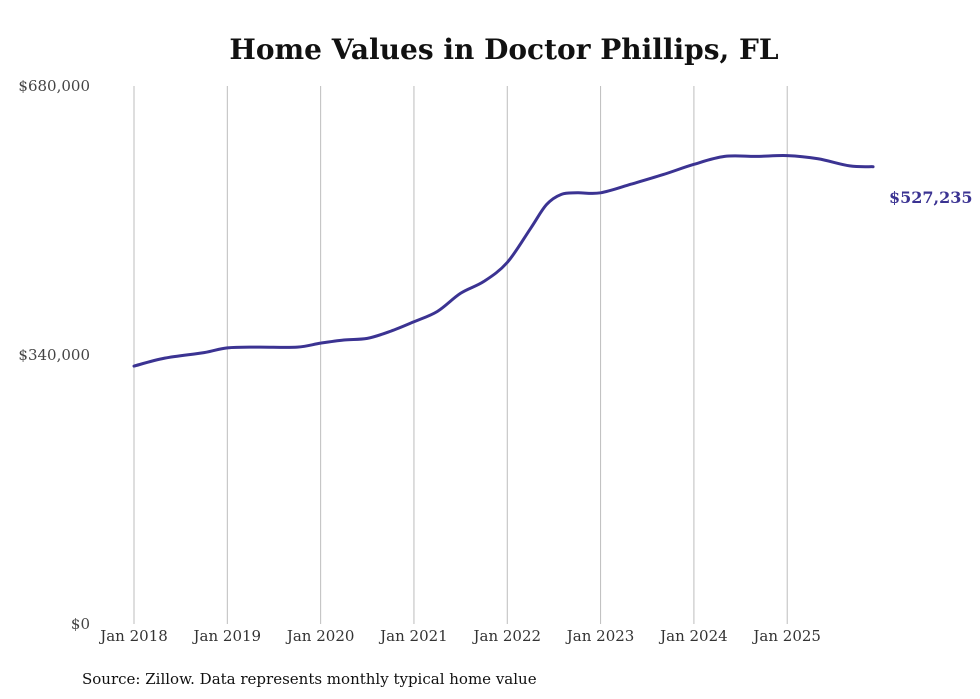 Image resolution: width=980 pixels, height=699 pixels. Describe the element at coordinates (413, 636) in the screenshot. I see `x-tick-label: Jan 2021` at that location.